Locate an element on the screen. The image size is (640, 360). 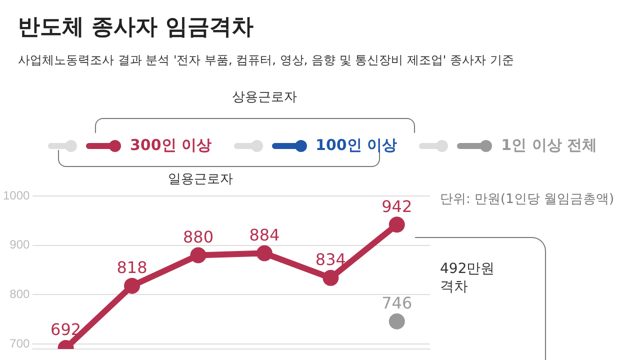
text: 상용근로자 is located at coordinates (264, 97).